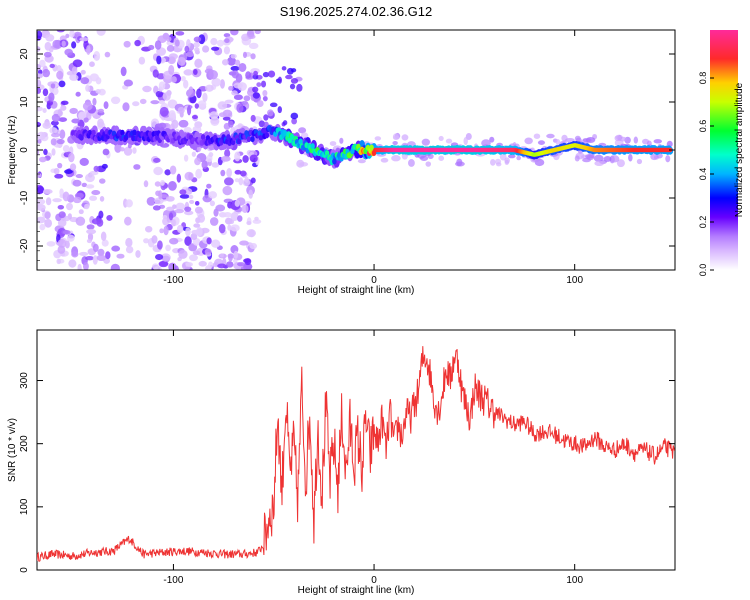 This screenshot has height=600, width=750. What do you see at coordinates (724, 150) in the screenshot?
I see `colorbar-gradient` at bounding box center [724, 150].